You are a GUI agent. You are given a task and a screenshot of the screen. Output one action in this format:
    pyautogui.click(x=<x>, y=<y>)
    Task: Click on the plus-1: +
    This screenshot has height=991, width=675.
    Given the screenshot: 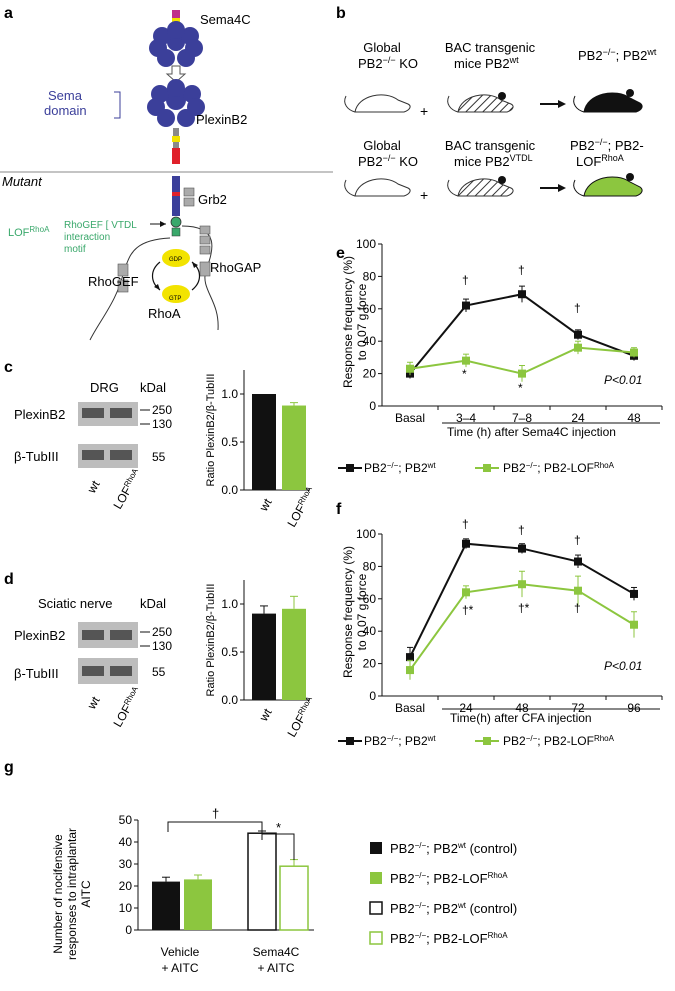 What is the action you would take?
    pyautogui.click(x=424, y=111)
    